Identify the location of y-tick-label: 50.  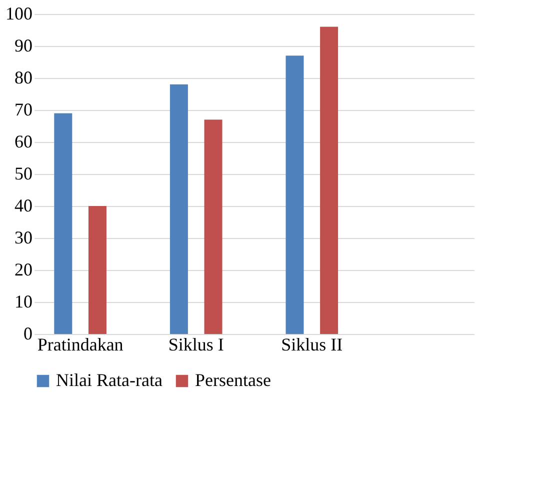
(23, 174).